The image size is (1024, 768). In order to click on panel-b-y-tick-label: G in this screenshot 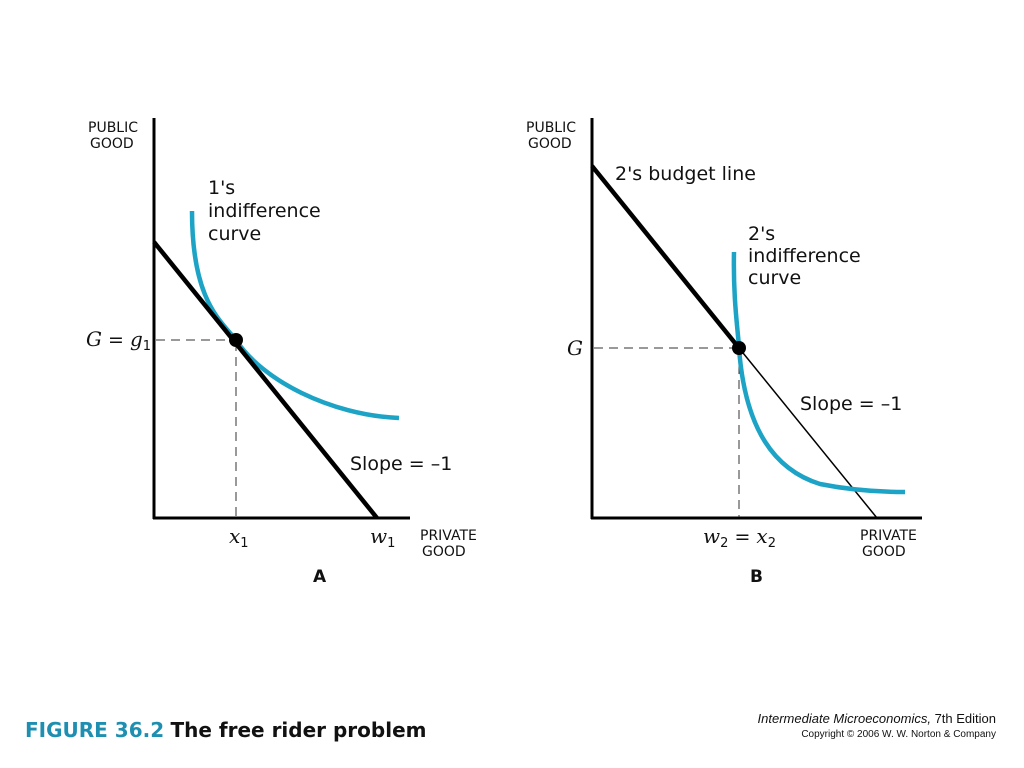, I will do `click(575, 348)`.